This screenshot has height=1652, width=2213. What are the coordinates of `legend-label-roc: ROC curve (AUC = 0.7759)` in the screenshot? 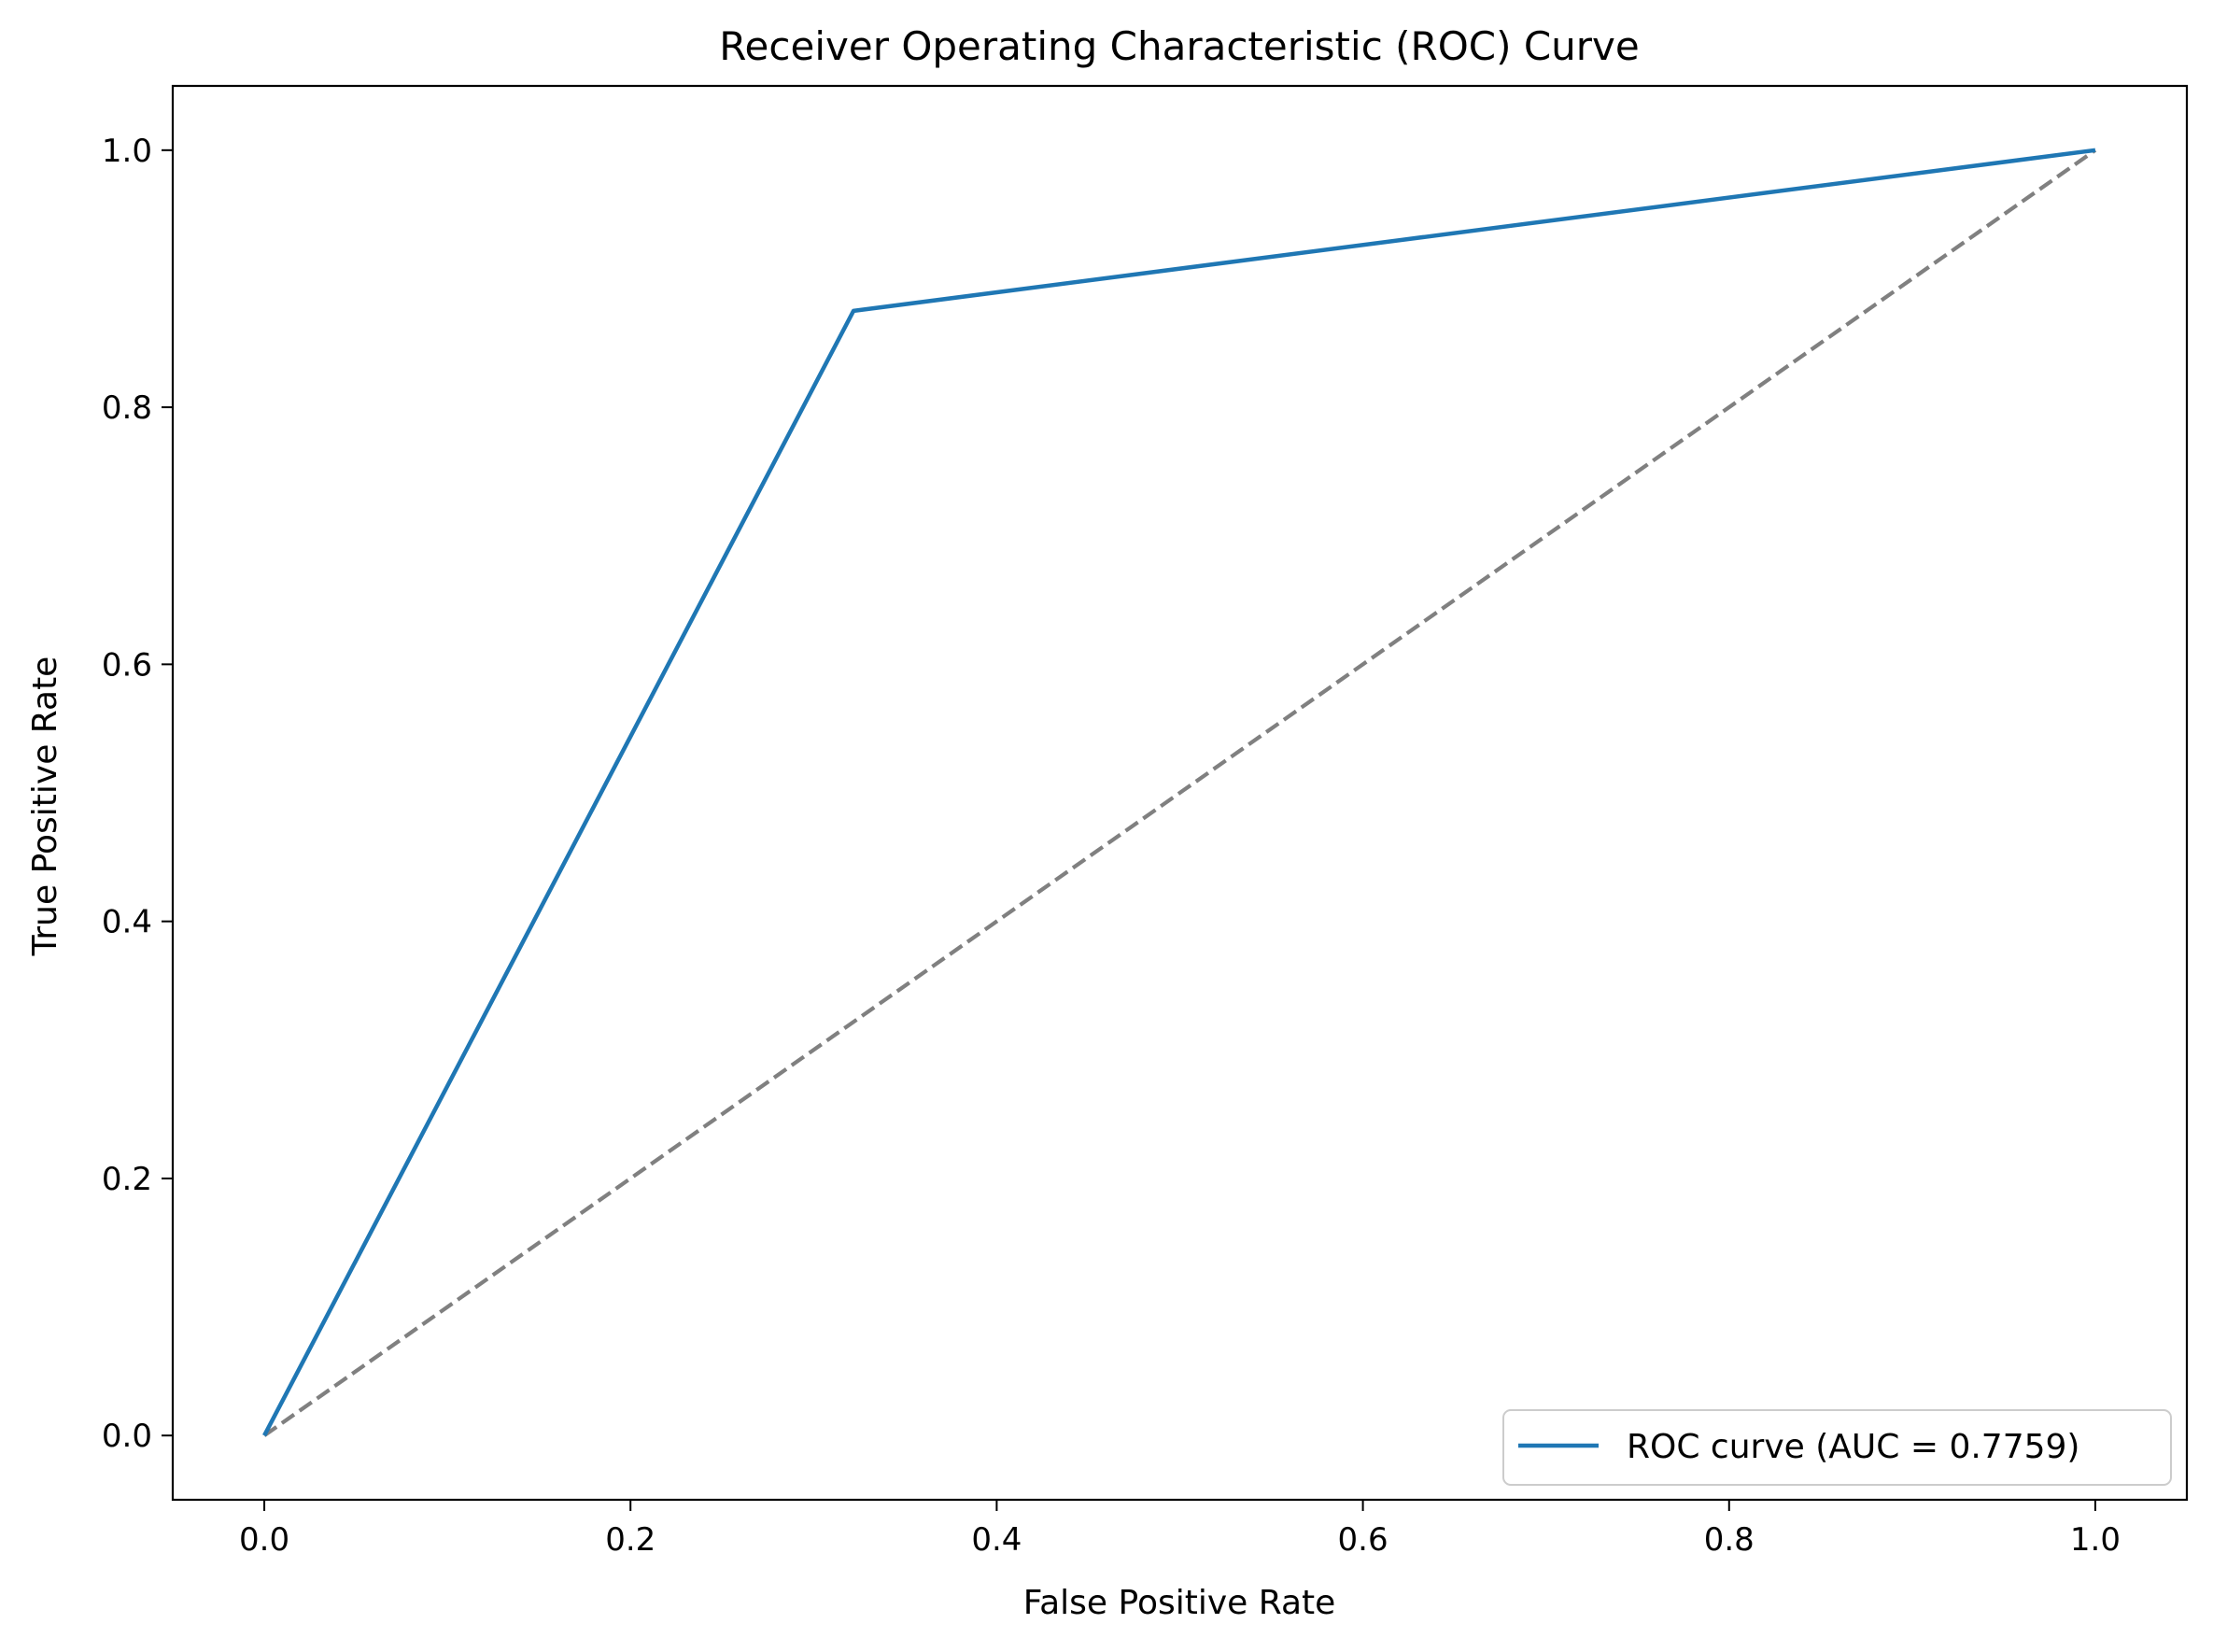 It's located at (1853, 1447).